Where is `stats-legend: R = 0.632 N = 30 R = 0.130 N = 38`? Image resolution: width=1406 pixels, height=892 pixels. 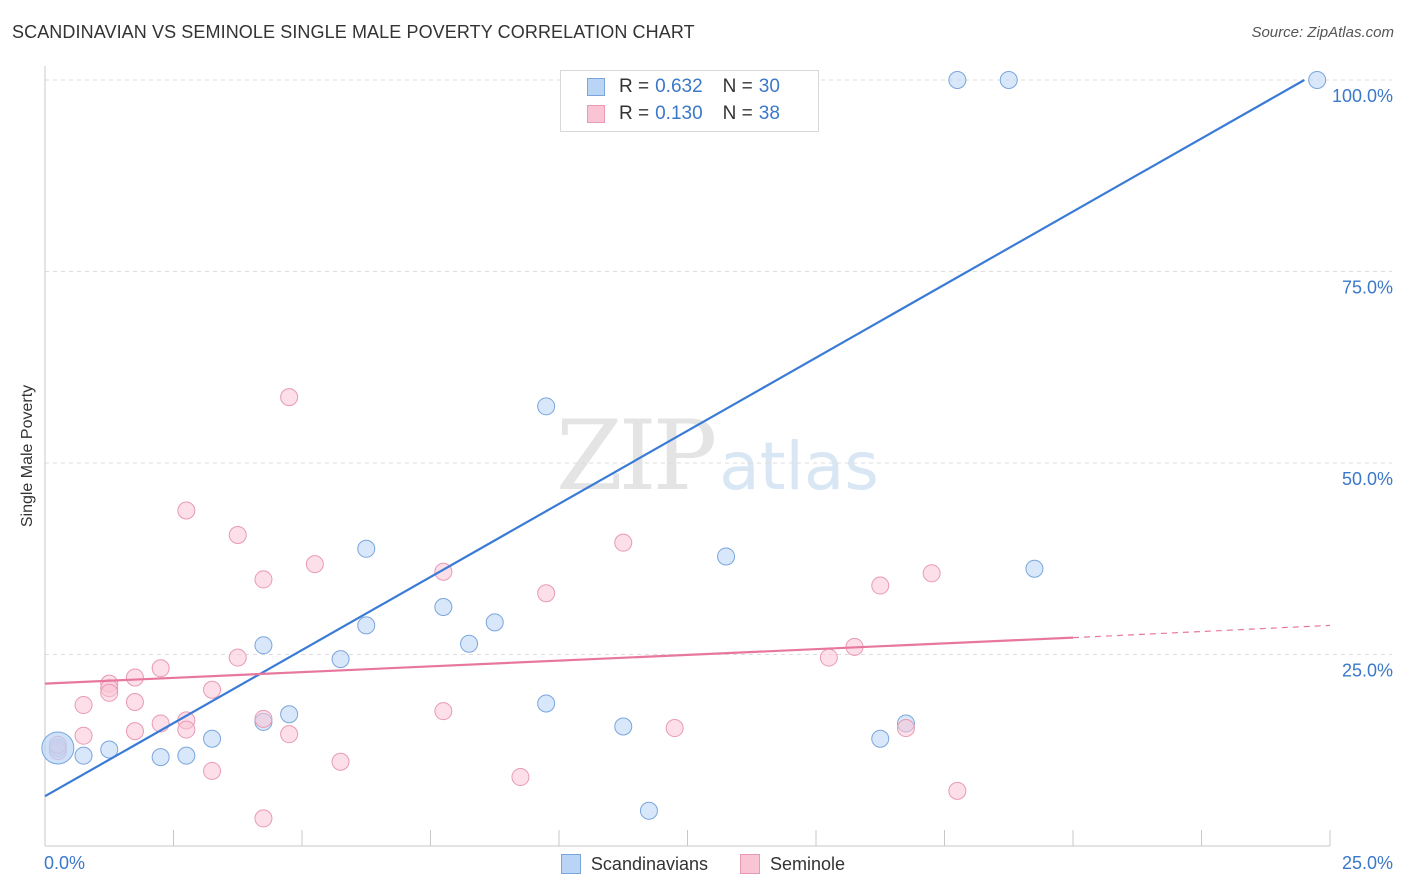 stats-legend: R = 0.632 N = 30 R = 0.130 N = 38 is located at coordinates (689, 101).